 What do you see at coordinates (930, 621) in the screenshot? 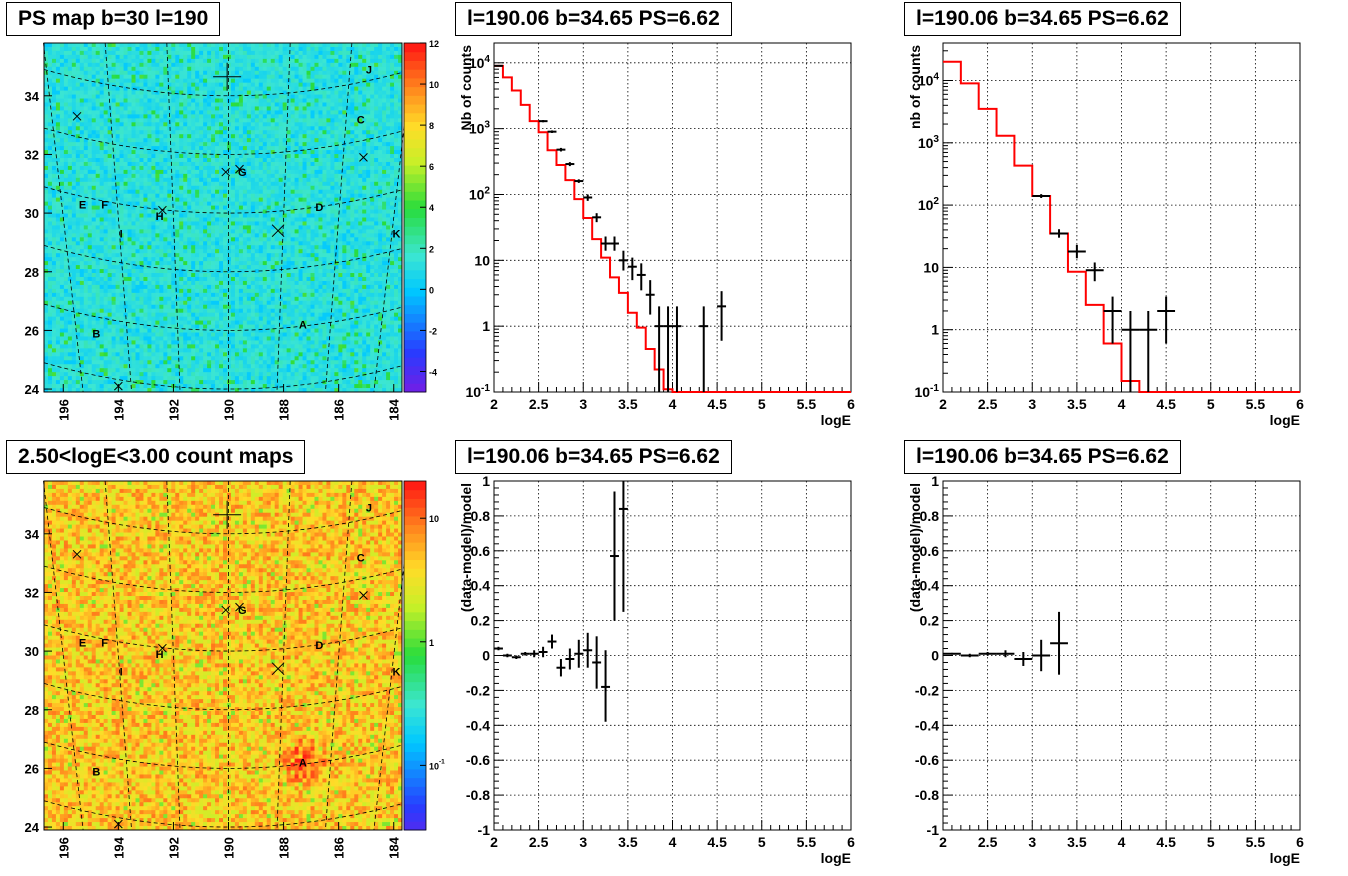
I see `y-tick-label: 0.2` at bounding box center [930, 621].